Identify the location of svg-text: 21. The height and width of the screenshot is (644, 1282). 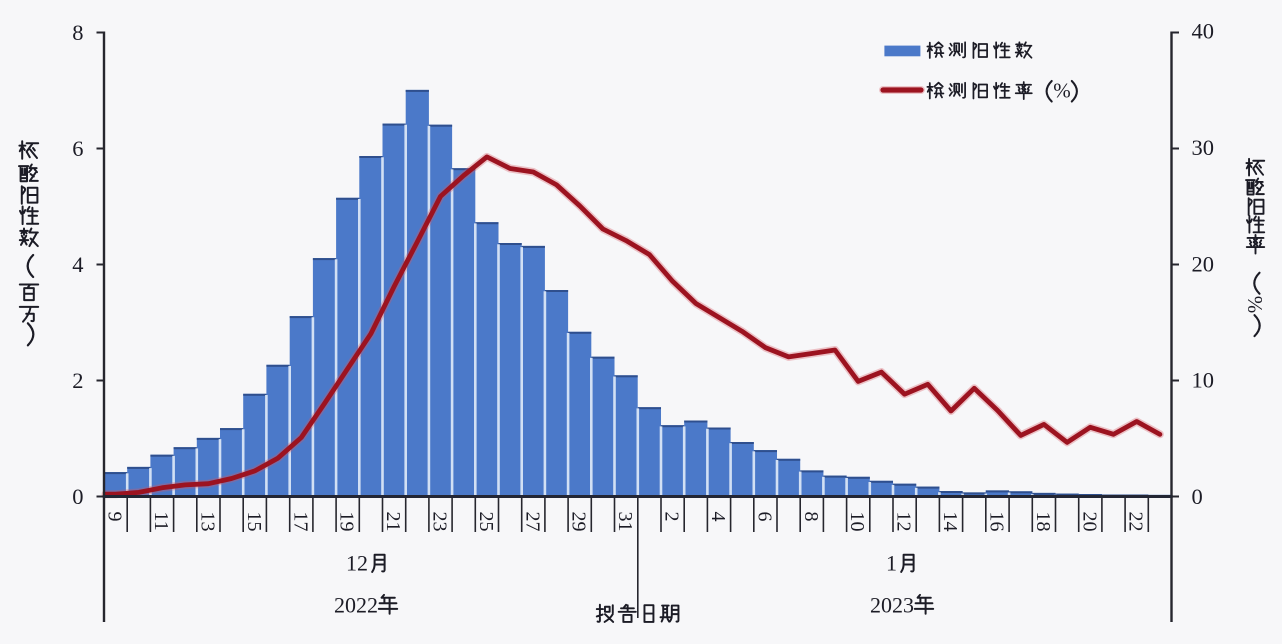
(393, 522).